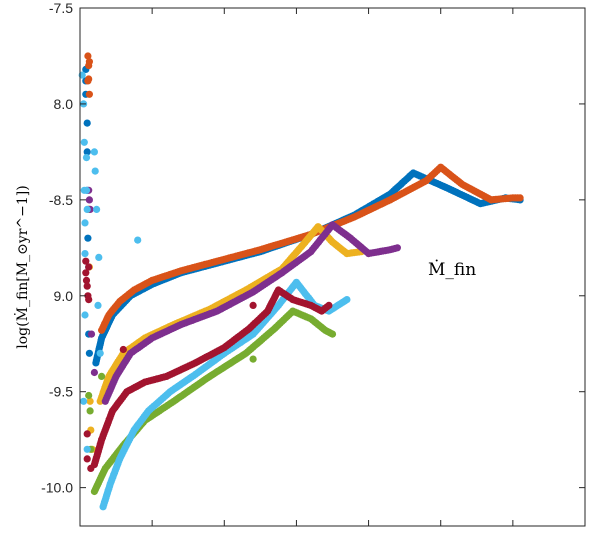  I want to click on y-tick-label: 9.0, so click(64, 296).